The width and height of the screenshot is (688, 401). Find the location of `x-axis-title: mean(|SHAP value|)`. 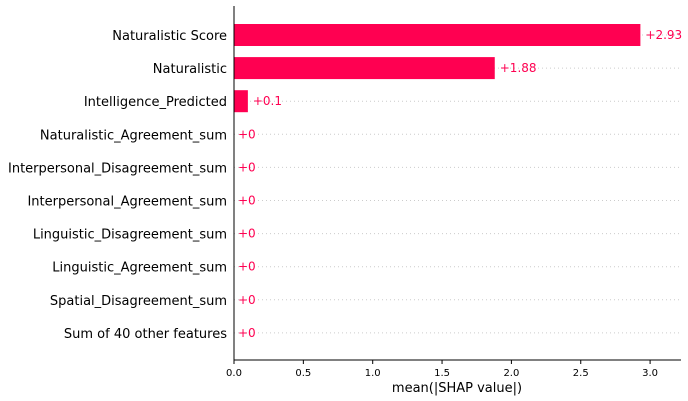

x-axis-title: mean(|SHAP value|) is located at coordinates (457, 388).